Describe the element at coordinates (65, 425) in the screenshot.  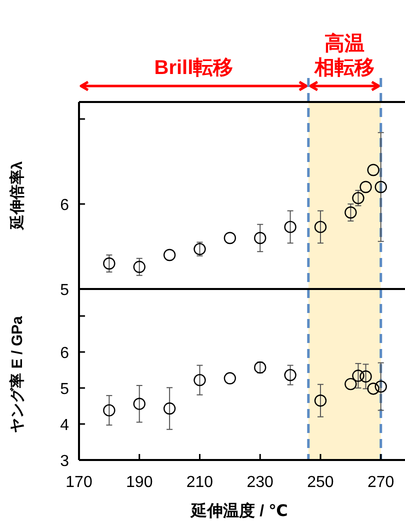
I see `y-tick-label: 4` at that location.